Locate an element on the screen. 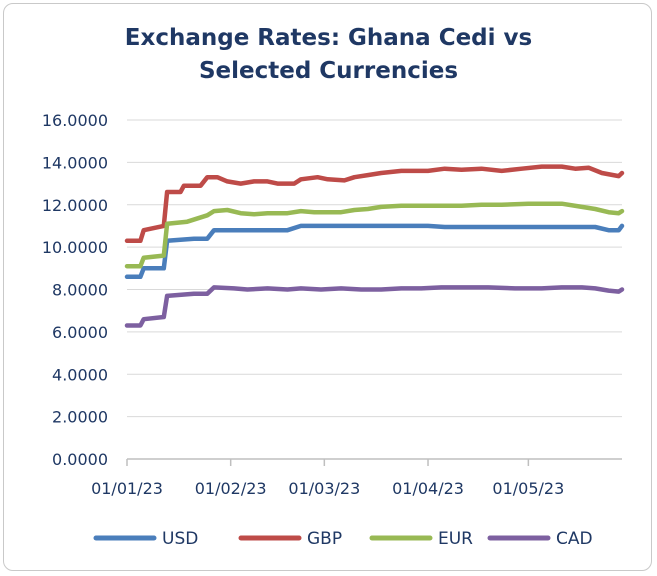 The height and width of the screenshot is (576, 657). series-line-usd is located at coordinates (374, 251).